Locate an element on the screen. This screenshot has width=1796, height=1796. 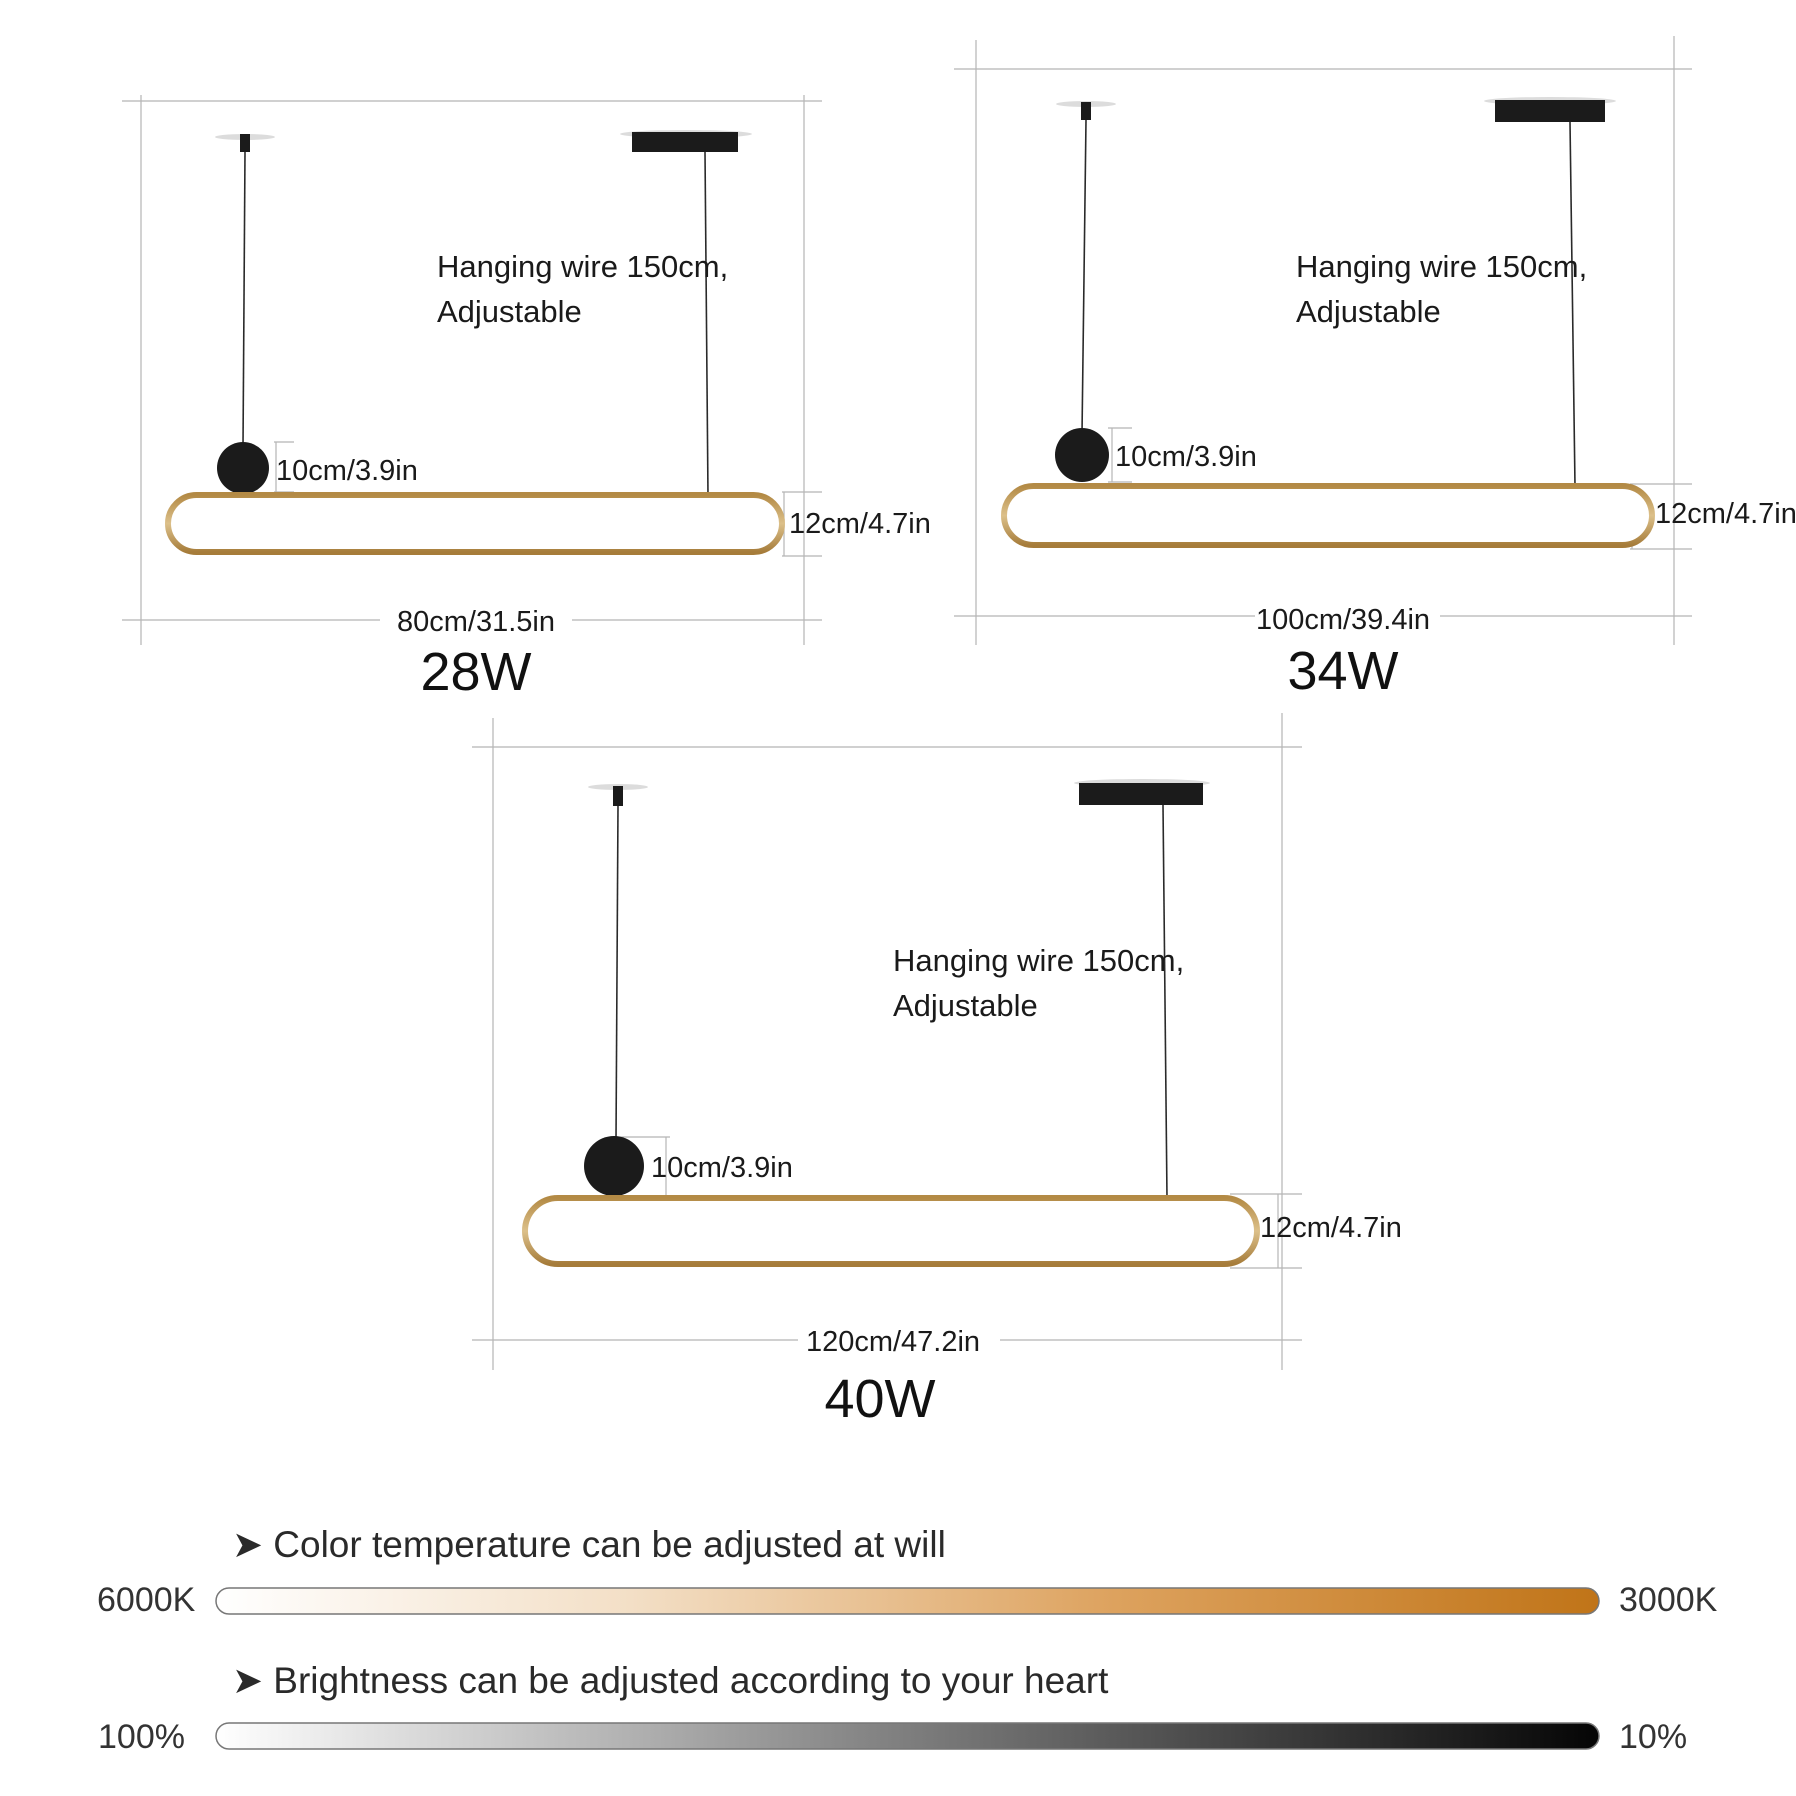
brightness-left-label: 100% is located at coordinates (141, 1737).